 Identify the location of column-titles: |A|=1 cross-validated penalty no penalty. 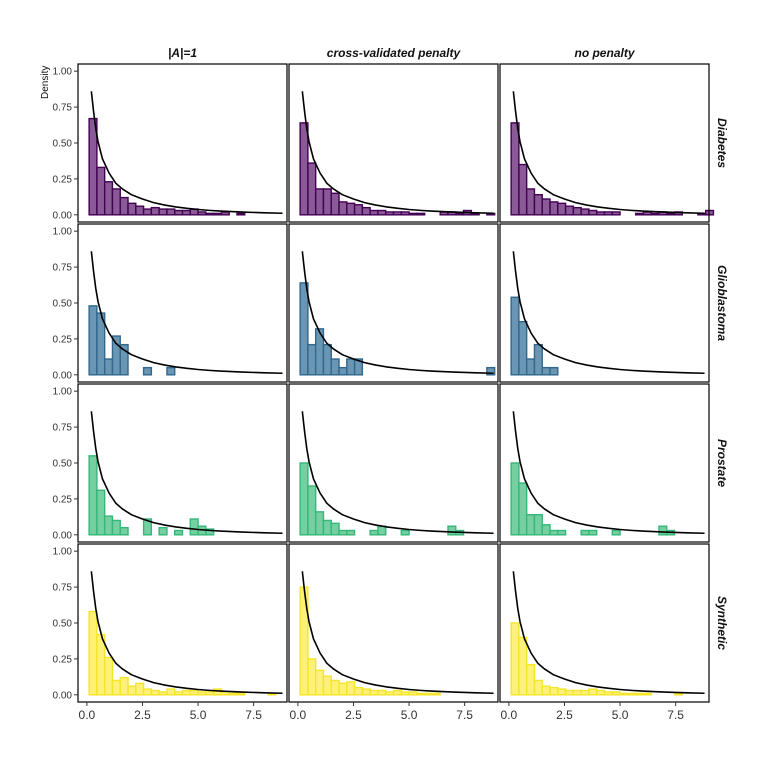
(402, 53).